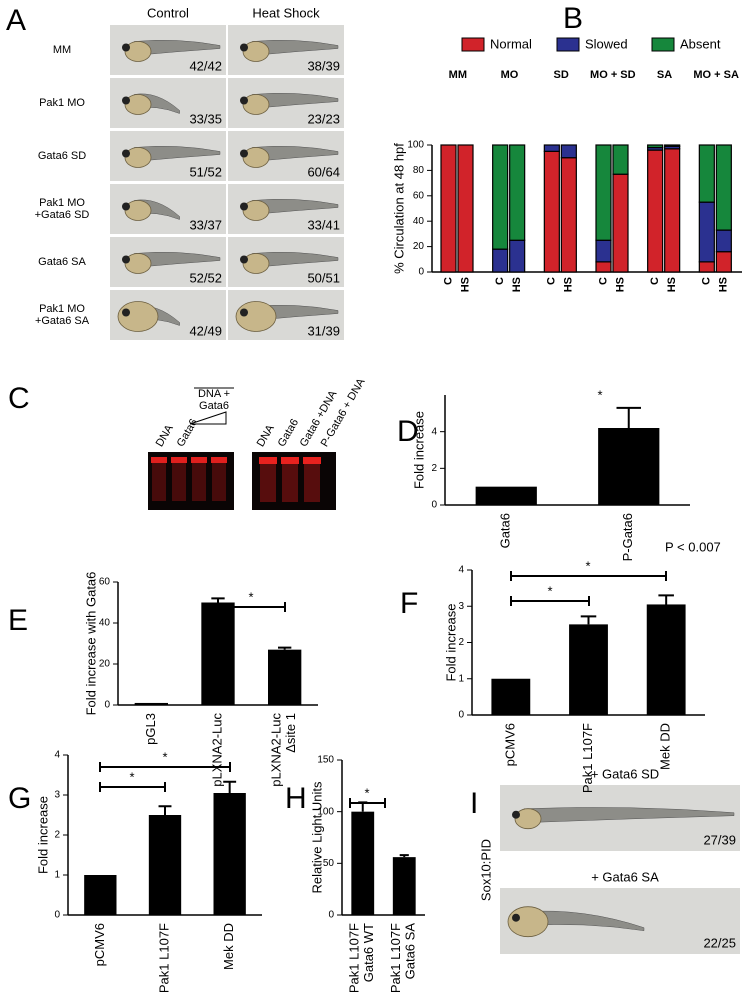 The image size is (750, 999). What do you see at coordinates (408, 431) in the screenshot?
I see `panel-letter: D` at bounding box center [408, 431].